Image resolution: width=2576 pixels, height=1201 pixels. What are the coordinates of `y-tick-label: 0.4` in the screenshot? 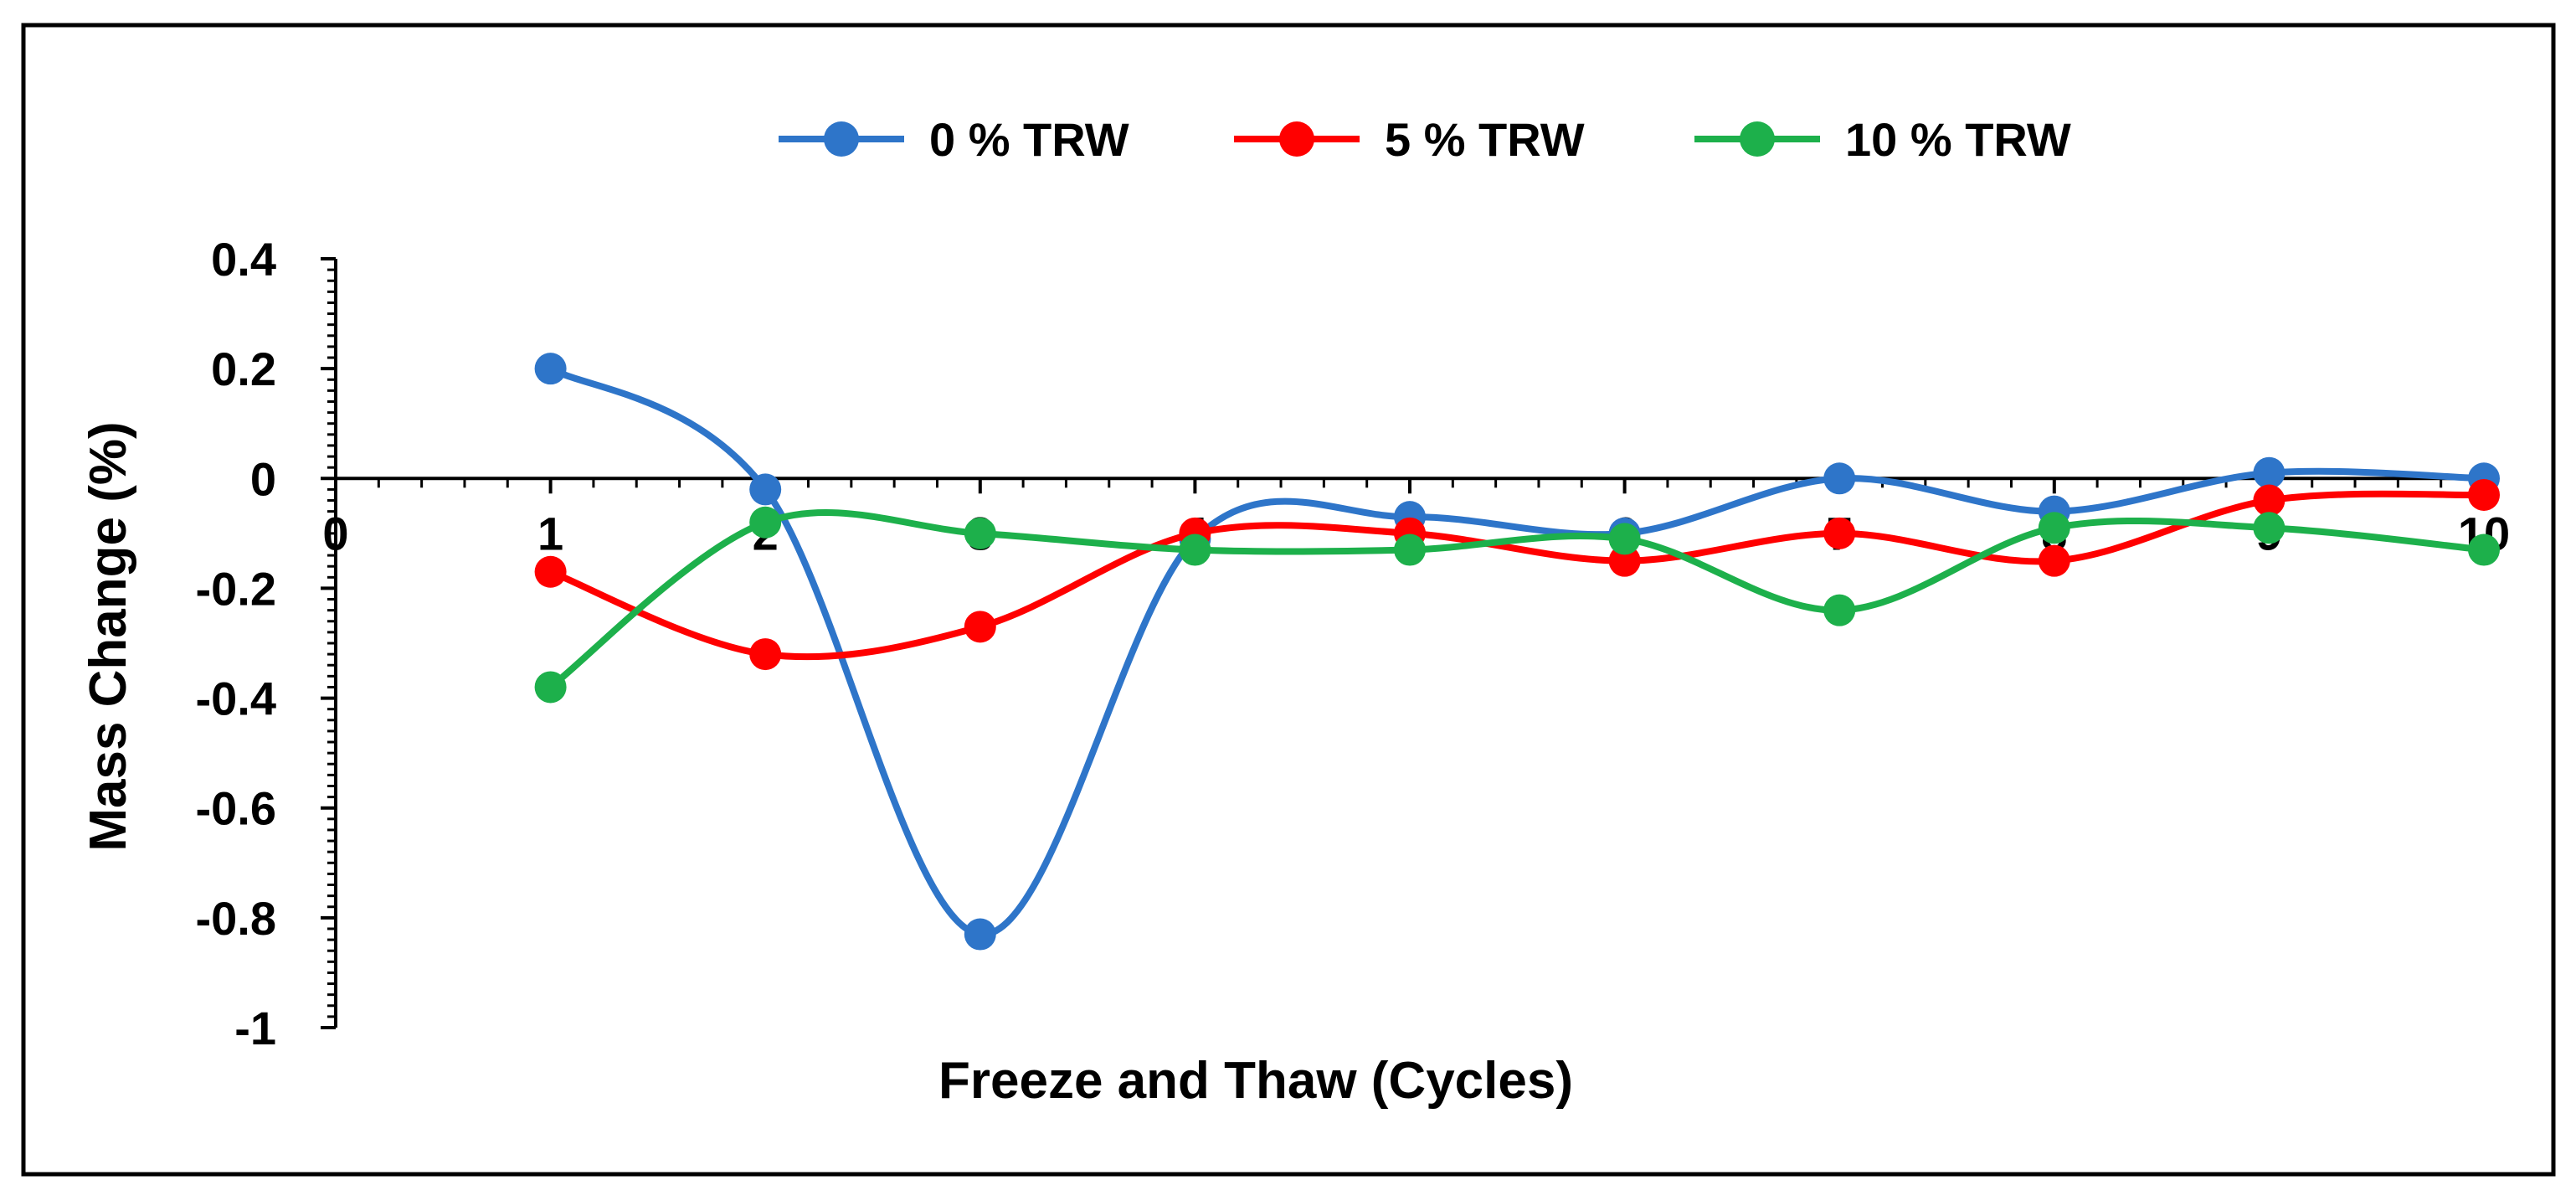 It's located at (244, 259).